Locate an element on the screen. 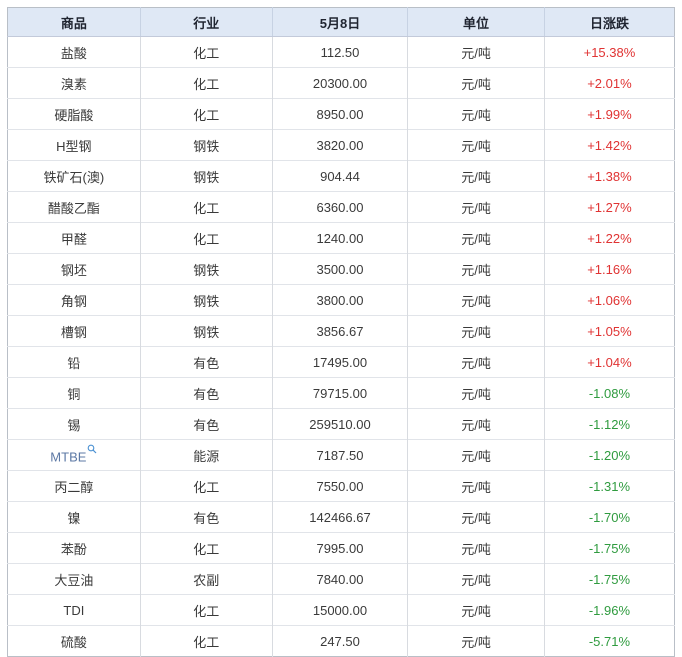 This screenshot has height=657, width=682. table-row: 苯酚 化工 7995.00 元/吨 -1.75% is located at coordinates (341, 548).